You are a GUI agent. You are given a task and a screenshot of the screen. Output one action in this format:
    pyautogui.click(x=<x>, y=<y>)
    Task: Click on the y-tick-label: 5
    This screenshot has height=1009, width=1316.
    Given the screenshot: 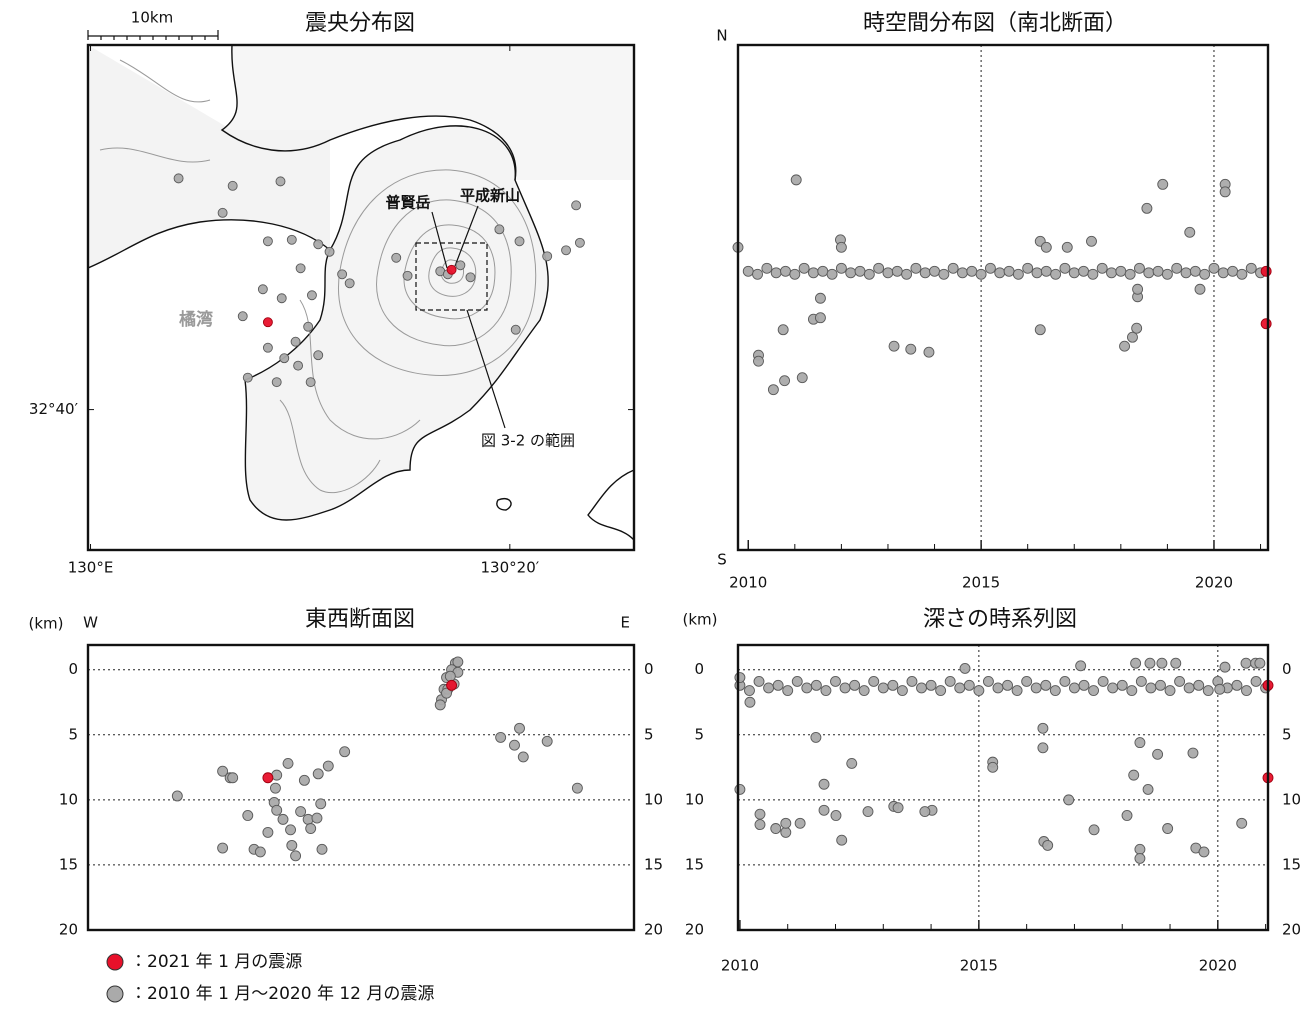 What is the action you would take?
    pyautogui.click(x=699, y=734)
    